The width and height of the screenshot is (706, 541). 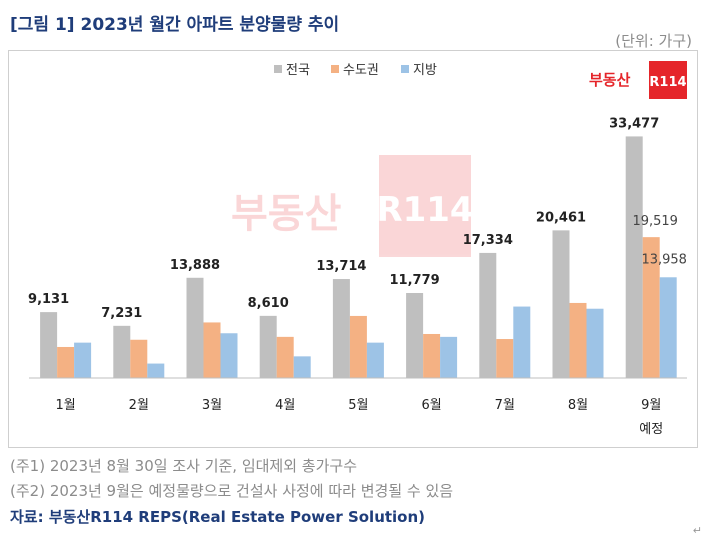 What do you see at coordinates (48, 299) in the screenshot?
I see `data-label-total-1: 9,131` at bounding box center [48, 299].